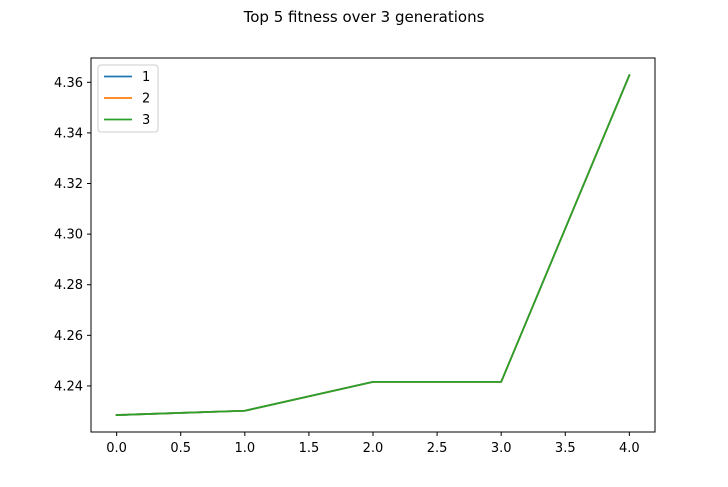 Image resolution: width=728 pixels, height=487 pixels. I want to click on x-tick-label: 1.0, so click(244, 448).